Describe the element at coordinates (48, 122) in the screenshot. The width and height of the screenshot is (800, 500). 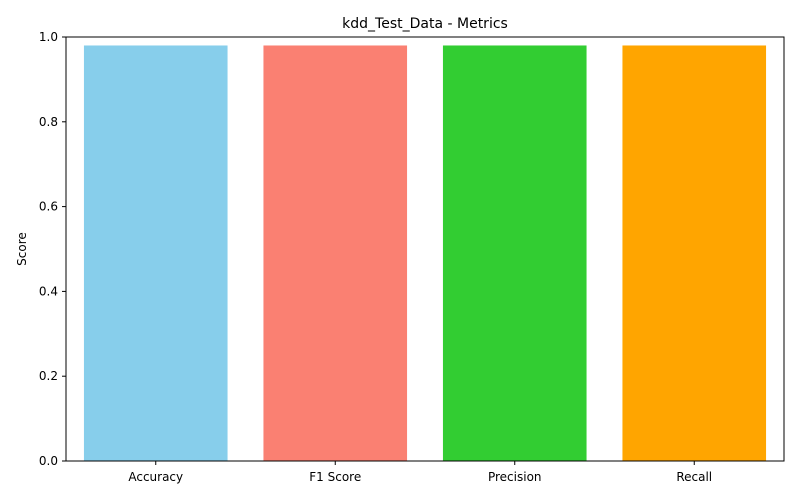
I see `y-tick-label: 0.8` at that location.